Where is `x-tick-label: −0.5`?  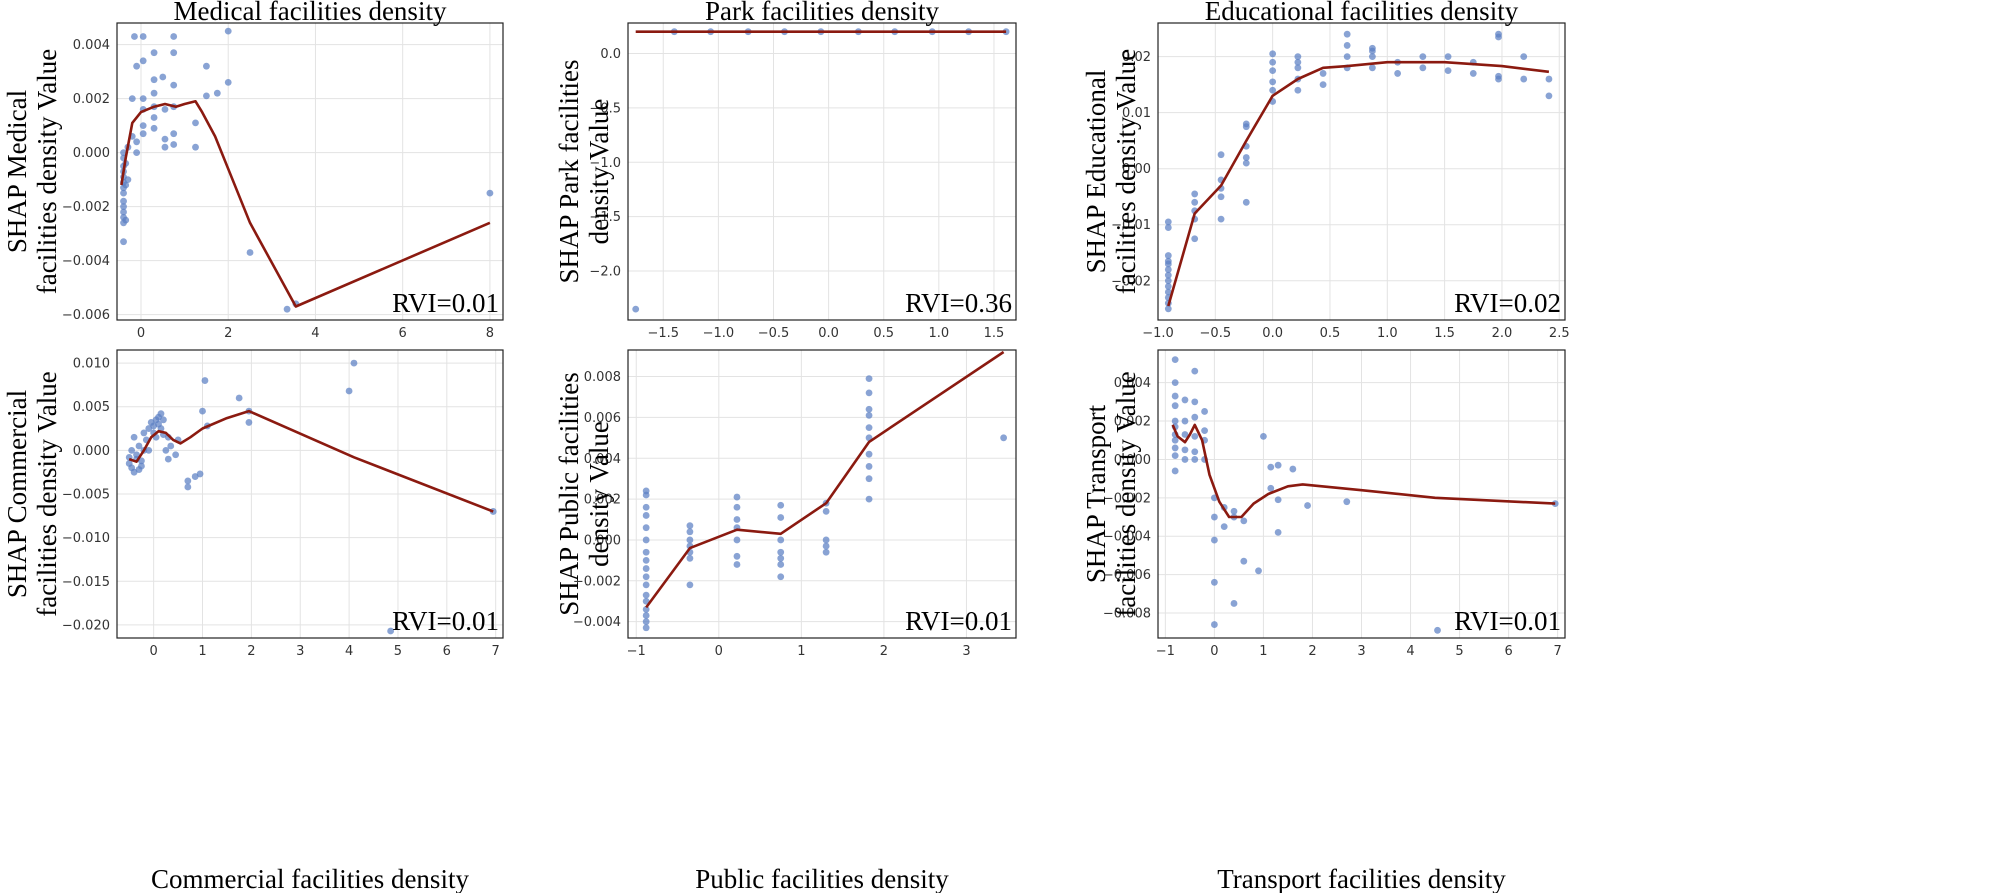 x-tick-label: −0.5 is located at coordinates (1216, 333).